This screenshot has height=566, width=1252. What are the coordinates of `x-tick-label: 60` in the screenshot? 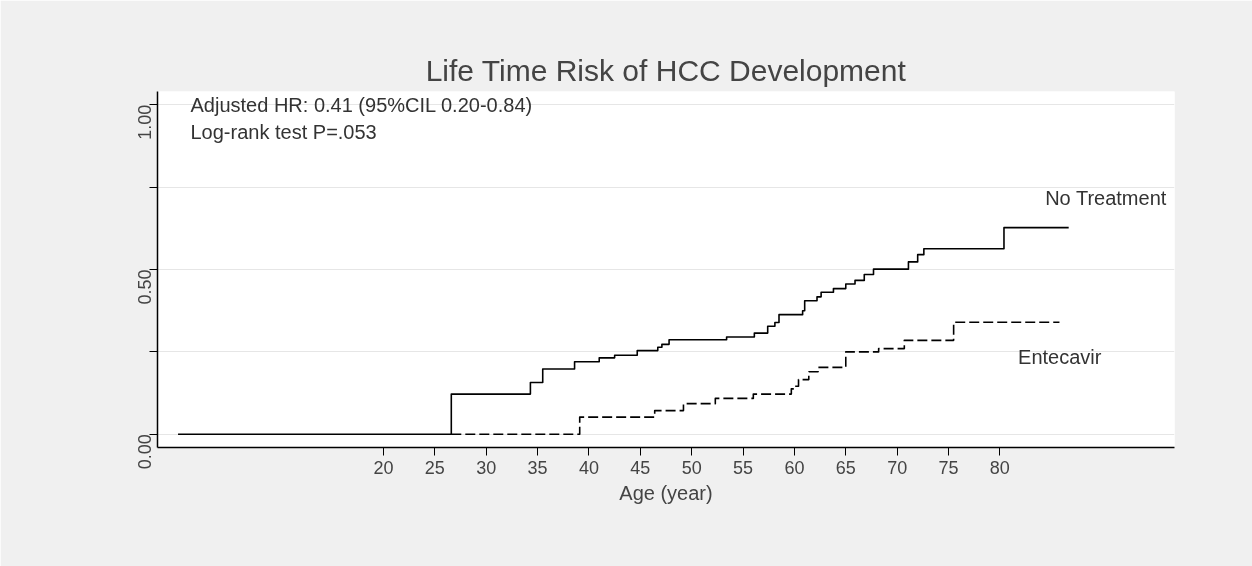 It's located at (794, 467).